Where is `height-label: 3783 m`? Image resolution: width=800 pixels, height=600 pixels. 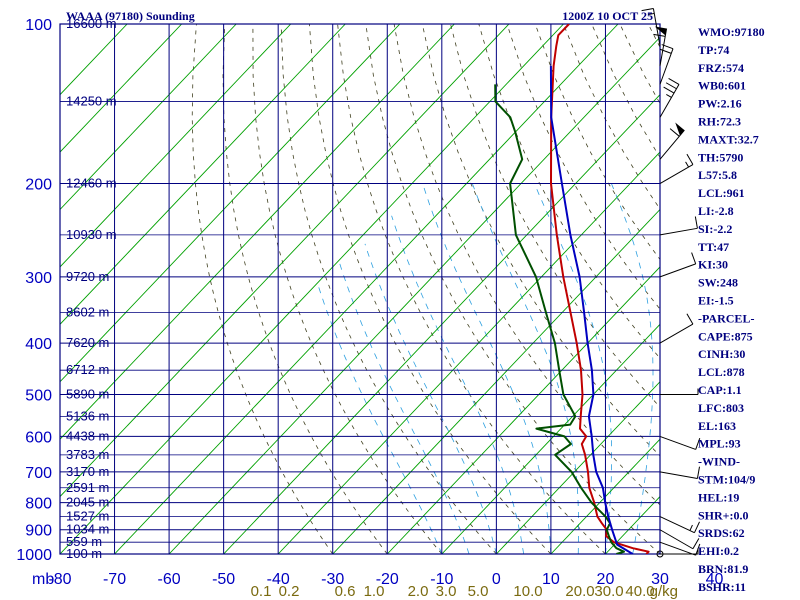
height-label: 3783 m is located at coordinates (87, 454).